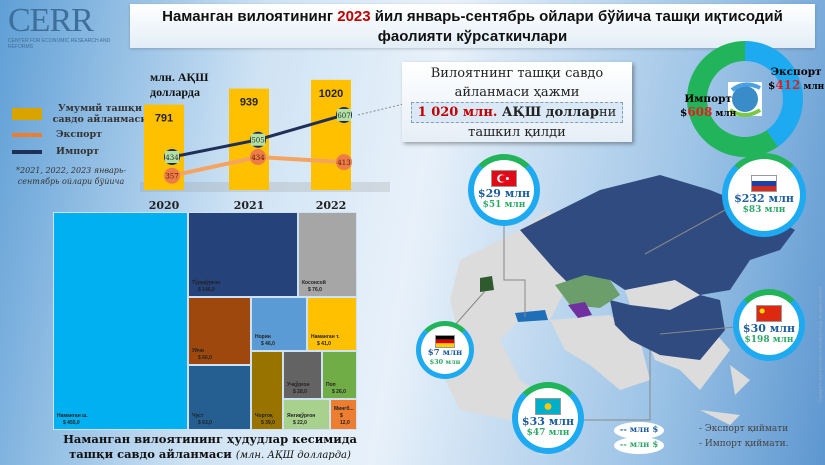 The image size is (825, 465). I want to click on treemap-cell: Наманган т. $ 41,0, so click(332, 324).